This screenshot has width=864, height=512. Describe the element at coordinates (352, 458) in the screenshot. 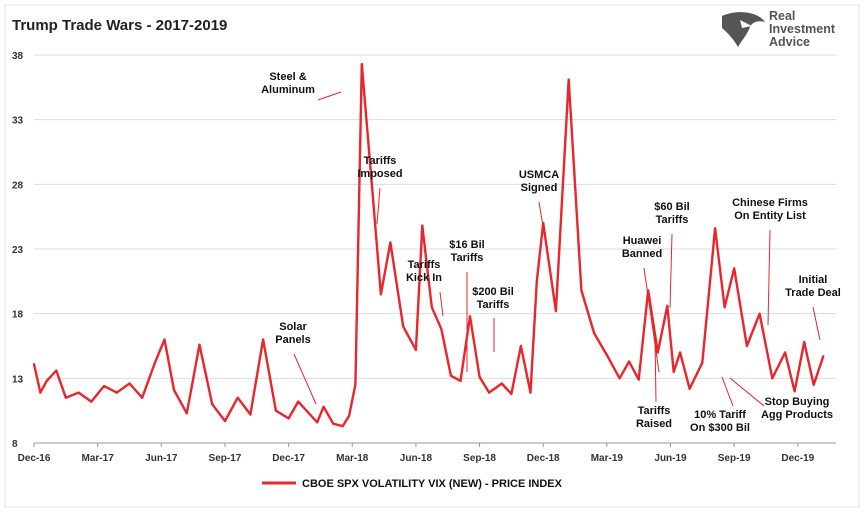

I see `x-tick-label: Mar-18` at that location.